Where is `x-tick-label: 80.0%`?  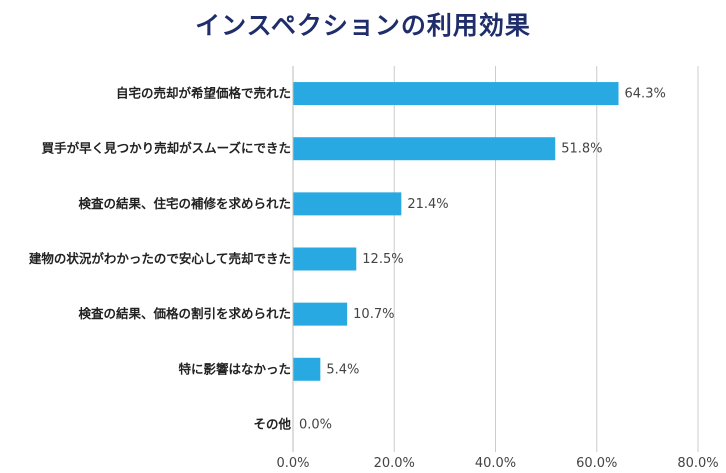 x-tick-label: 80.0% is located at coordinates (697, 463).